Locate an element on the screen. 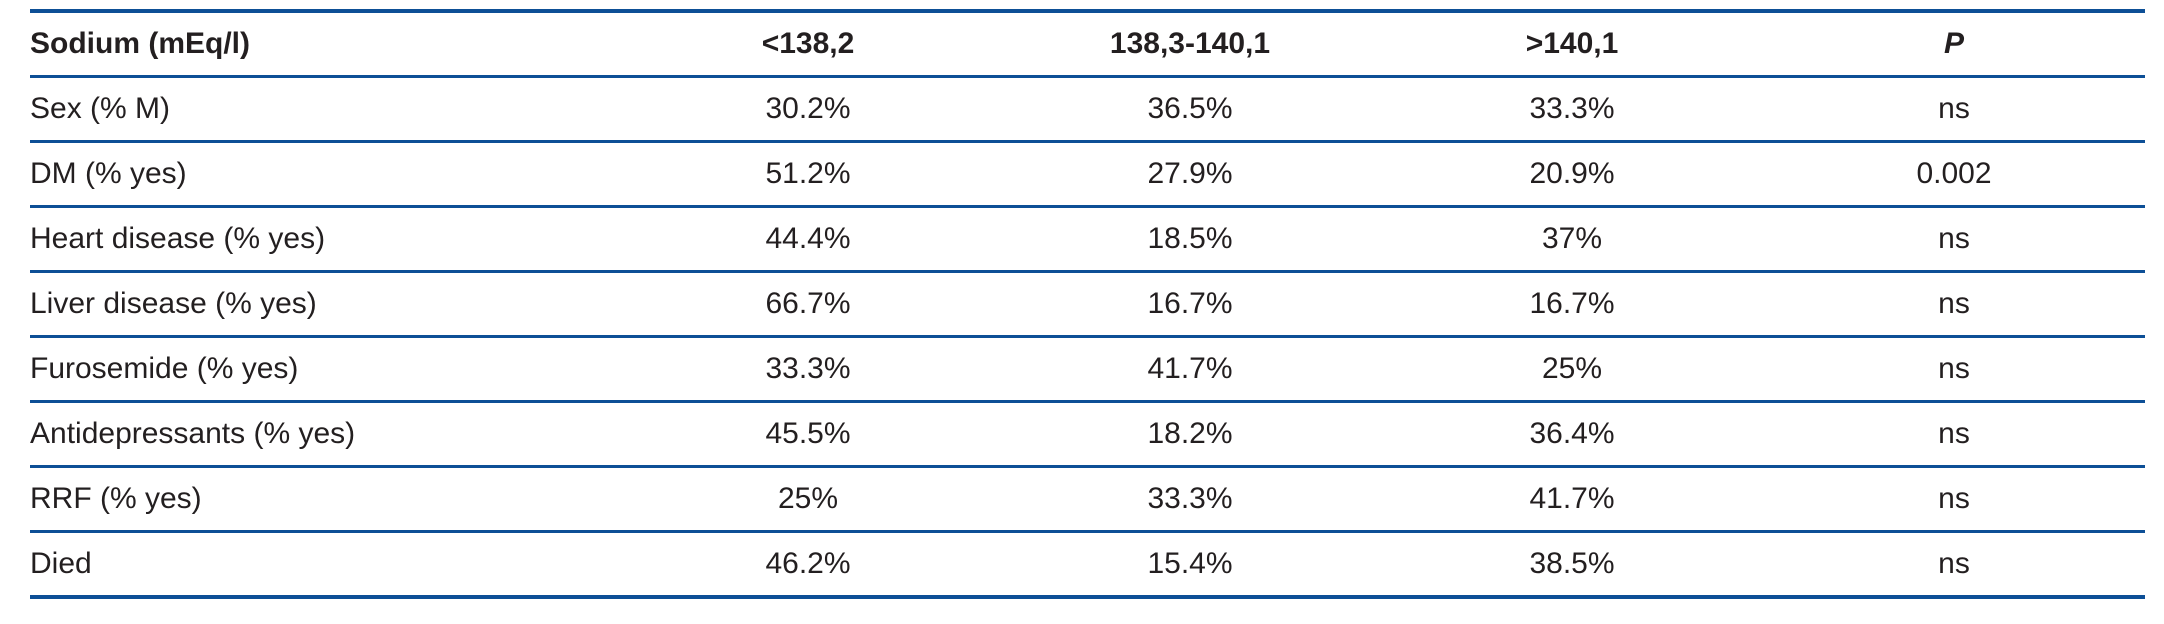  table-row: RRF (% yes) 25% 33.3% 41.7% ns is located at coordinates (1087, 499).